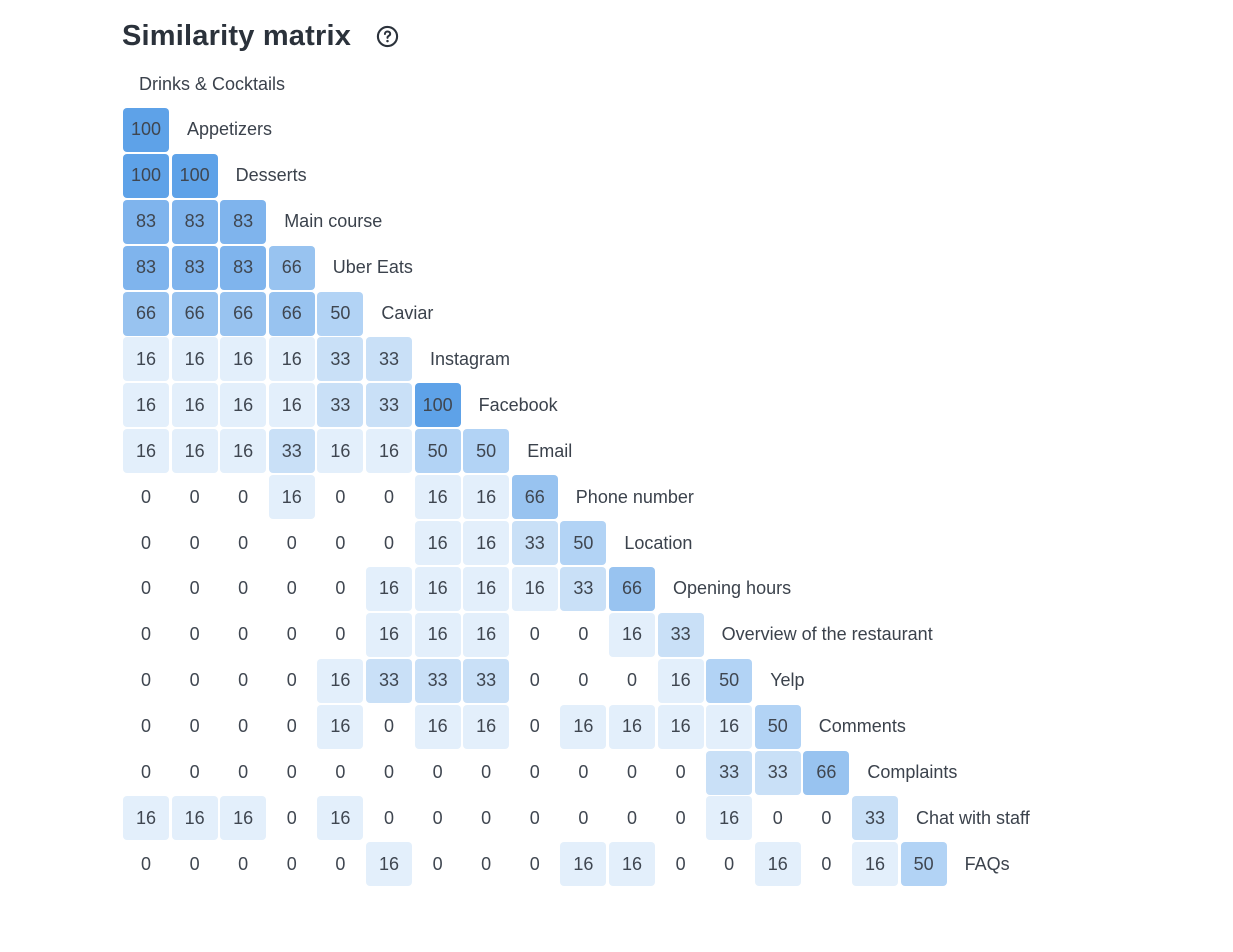  Describe the element at coordinates (372, 267) in the screenshot. I see `row-label: Uber Eats` at that location.